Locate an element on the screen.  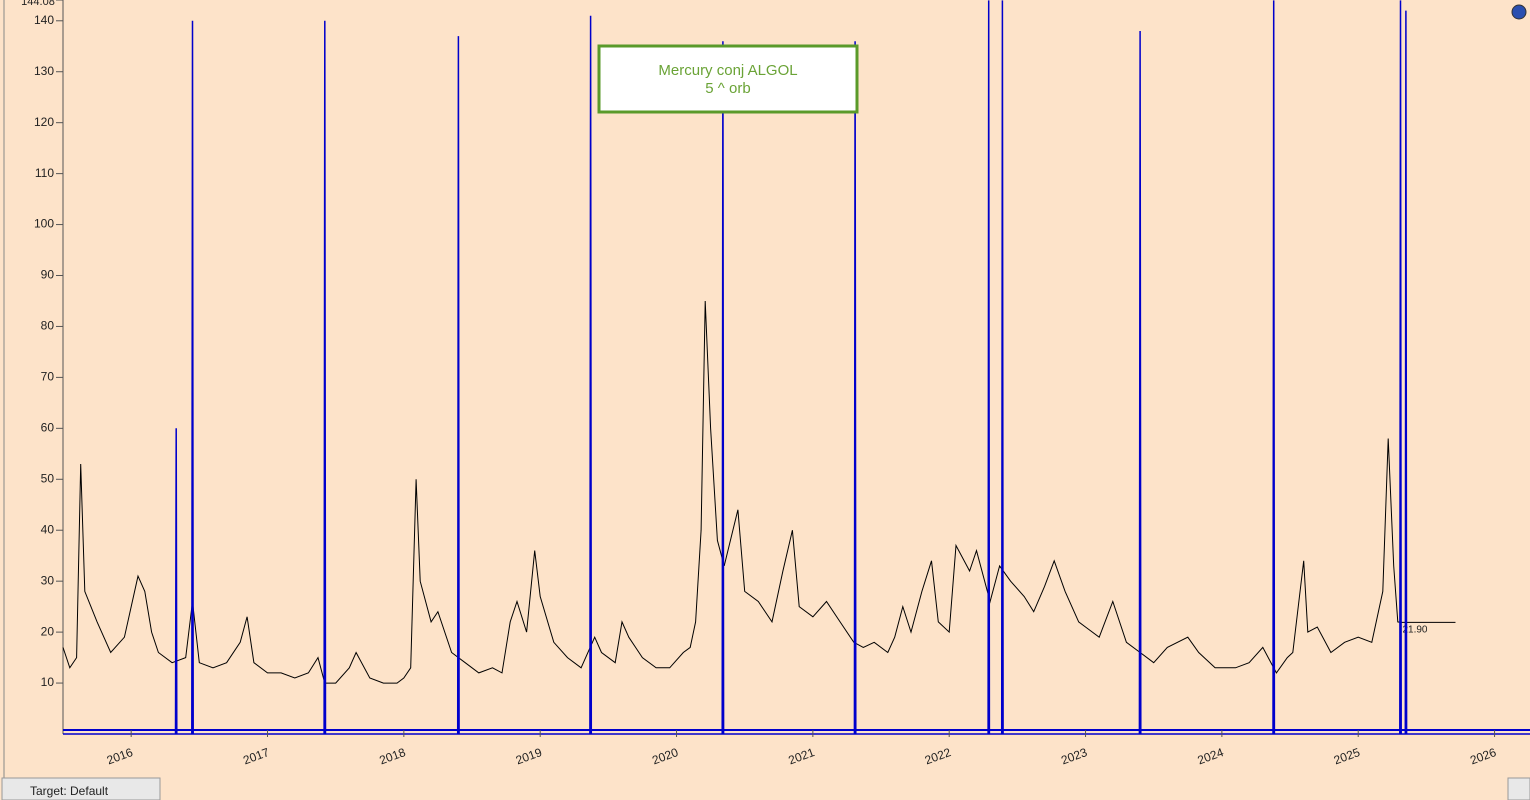
globe-icon is located at coordinates (1519, 12).